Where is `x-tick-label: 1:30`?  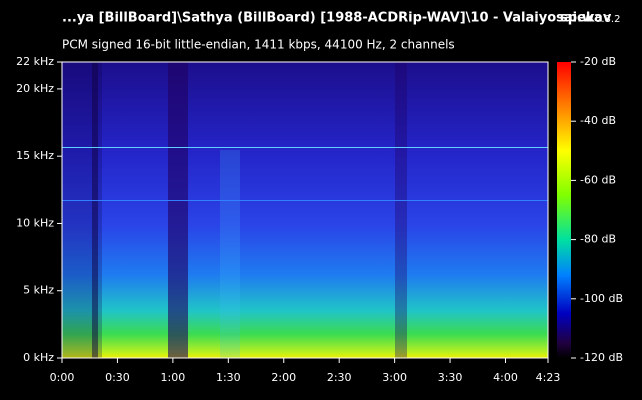 x-tick-label: 1:30 is located at coordinates (228, 377).